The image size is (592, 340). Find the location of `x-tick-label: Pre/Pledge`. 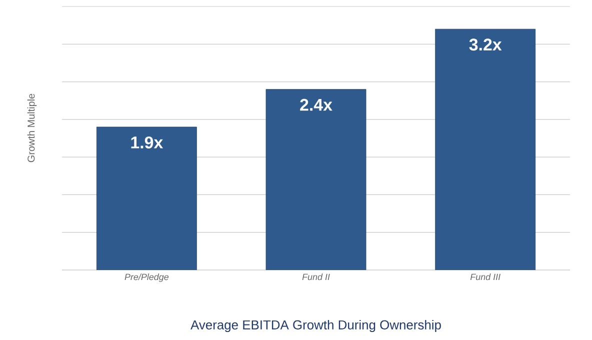

x-tick-label: Pre/Pledge is located at coordinates (146, 278).